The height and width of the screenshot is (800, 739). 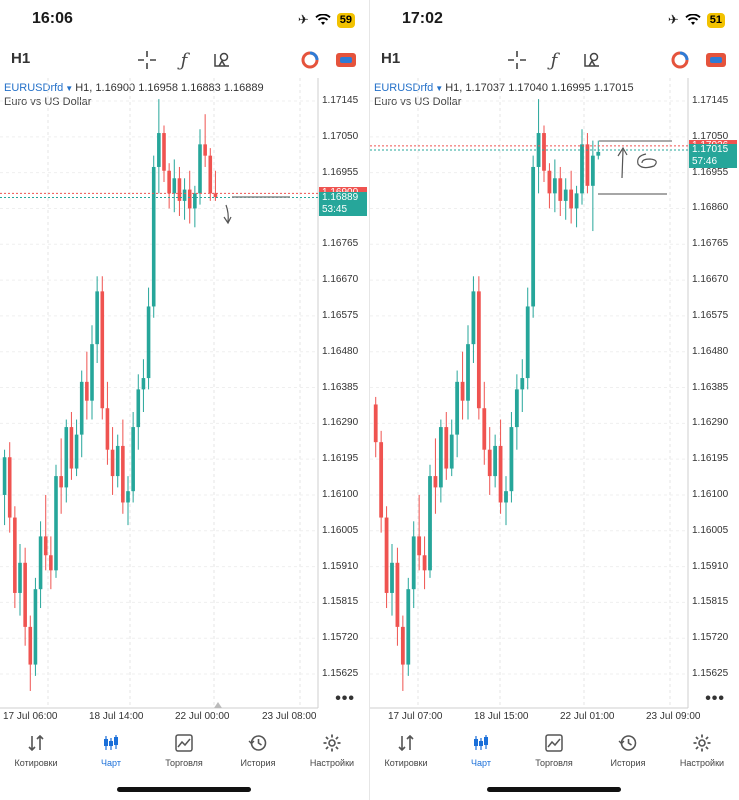 What do you see at coordinates (52, 18) in the screenshot?
I see `status-time: 16:06` at bounding box center [52, 18].